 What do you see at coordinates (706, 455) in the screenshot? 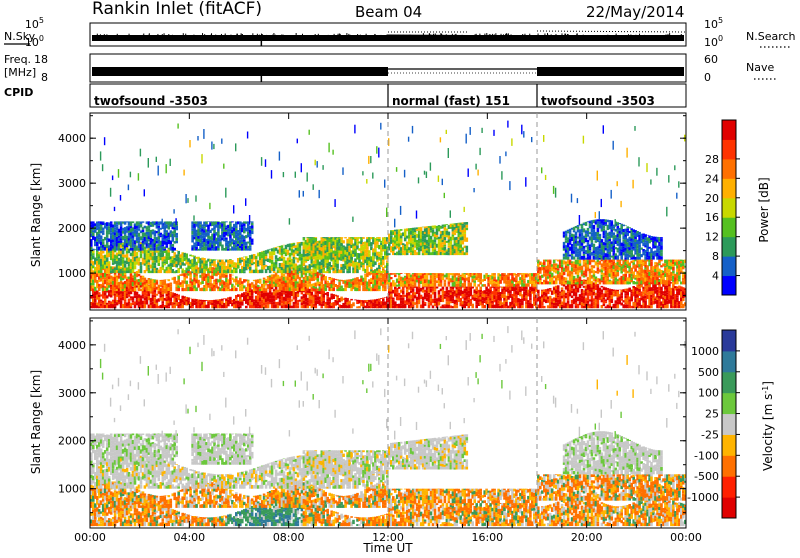
I see `velocity-colorbar-tick-label: -100` at bounding box center [706, 455].